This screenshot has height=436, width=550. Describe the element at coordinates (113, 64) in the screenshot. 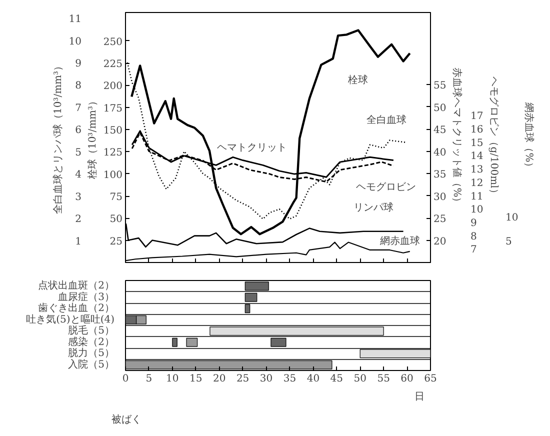

I see `y3-tick-label: 225` at that location.